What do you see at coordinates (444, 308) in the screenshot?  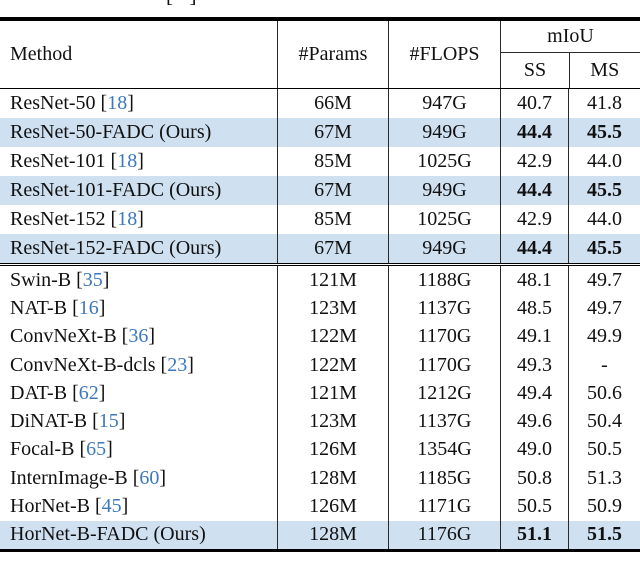 I see `flops-cell: 1137G` at bounding box center [444, 308].